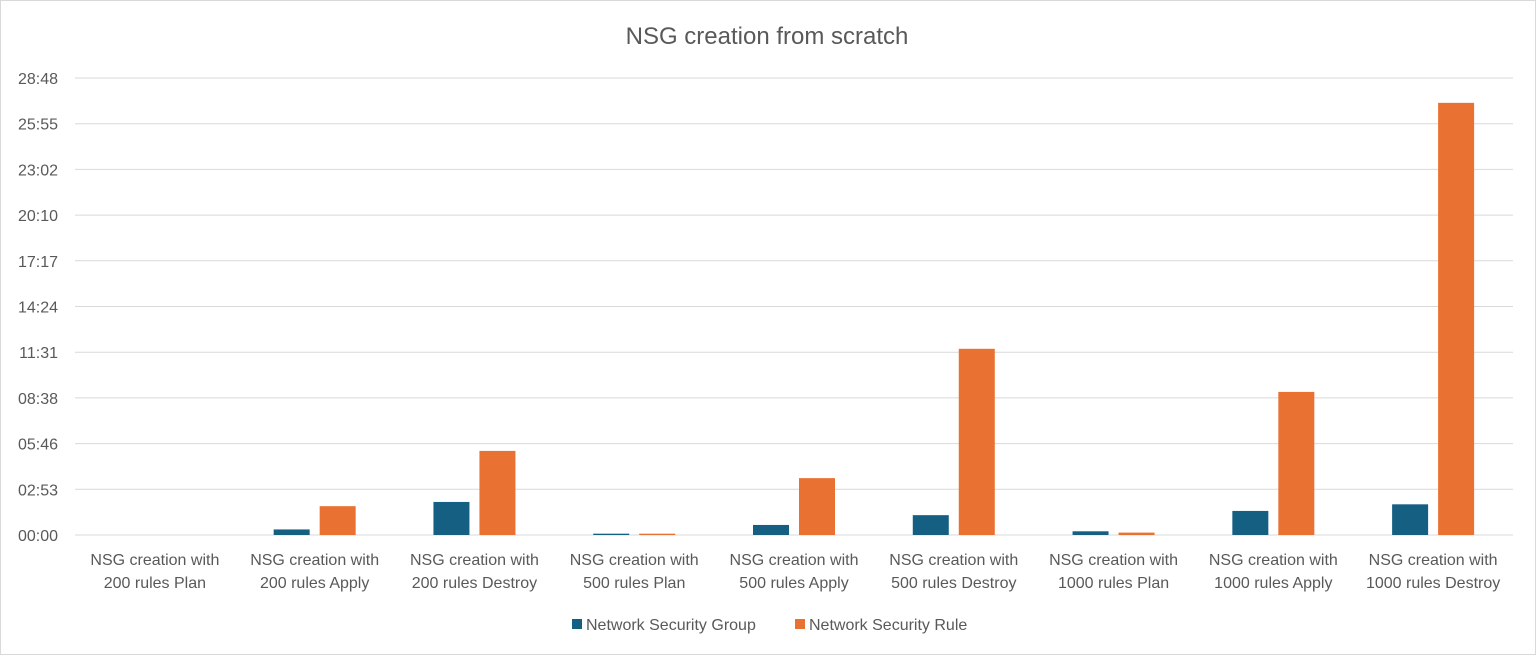 Image resolution: width=1536 pixels, height=655 pixels. I want to click on y-tick-label: 08:38, so click(38, 399).